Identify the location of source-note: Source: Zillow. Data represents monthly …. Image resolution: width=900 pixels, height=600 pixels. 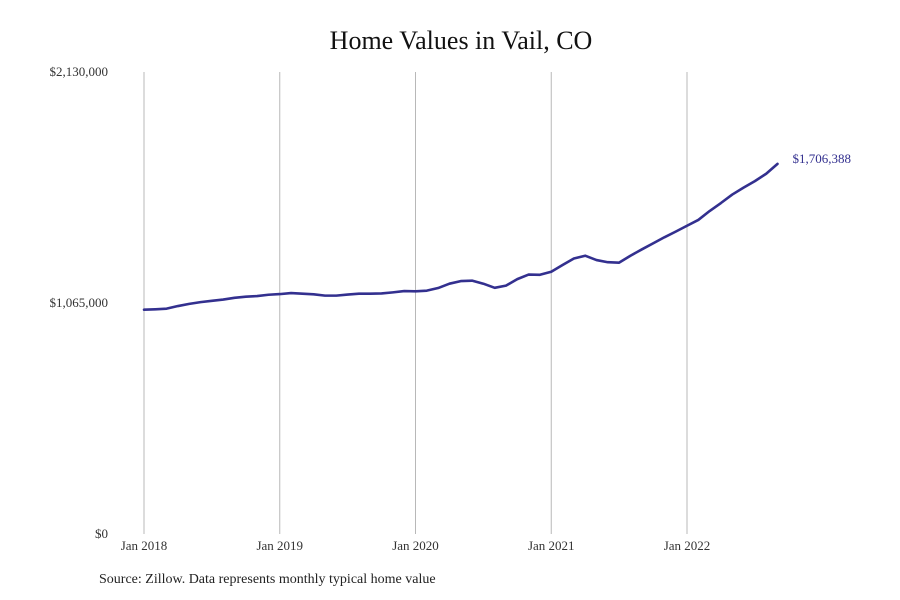
(267, 579).